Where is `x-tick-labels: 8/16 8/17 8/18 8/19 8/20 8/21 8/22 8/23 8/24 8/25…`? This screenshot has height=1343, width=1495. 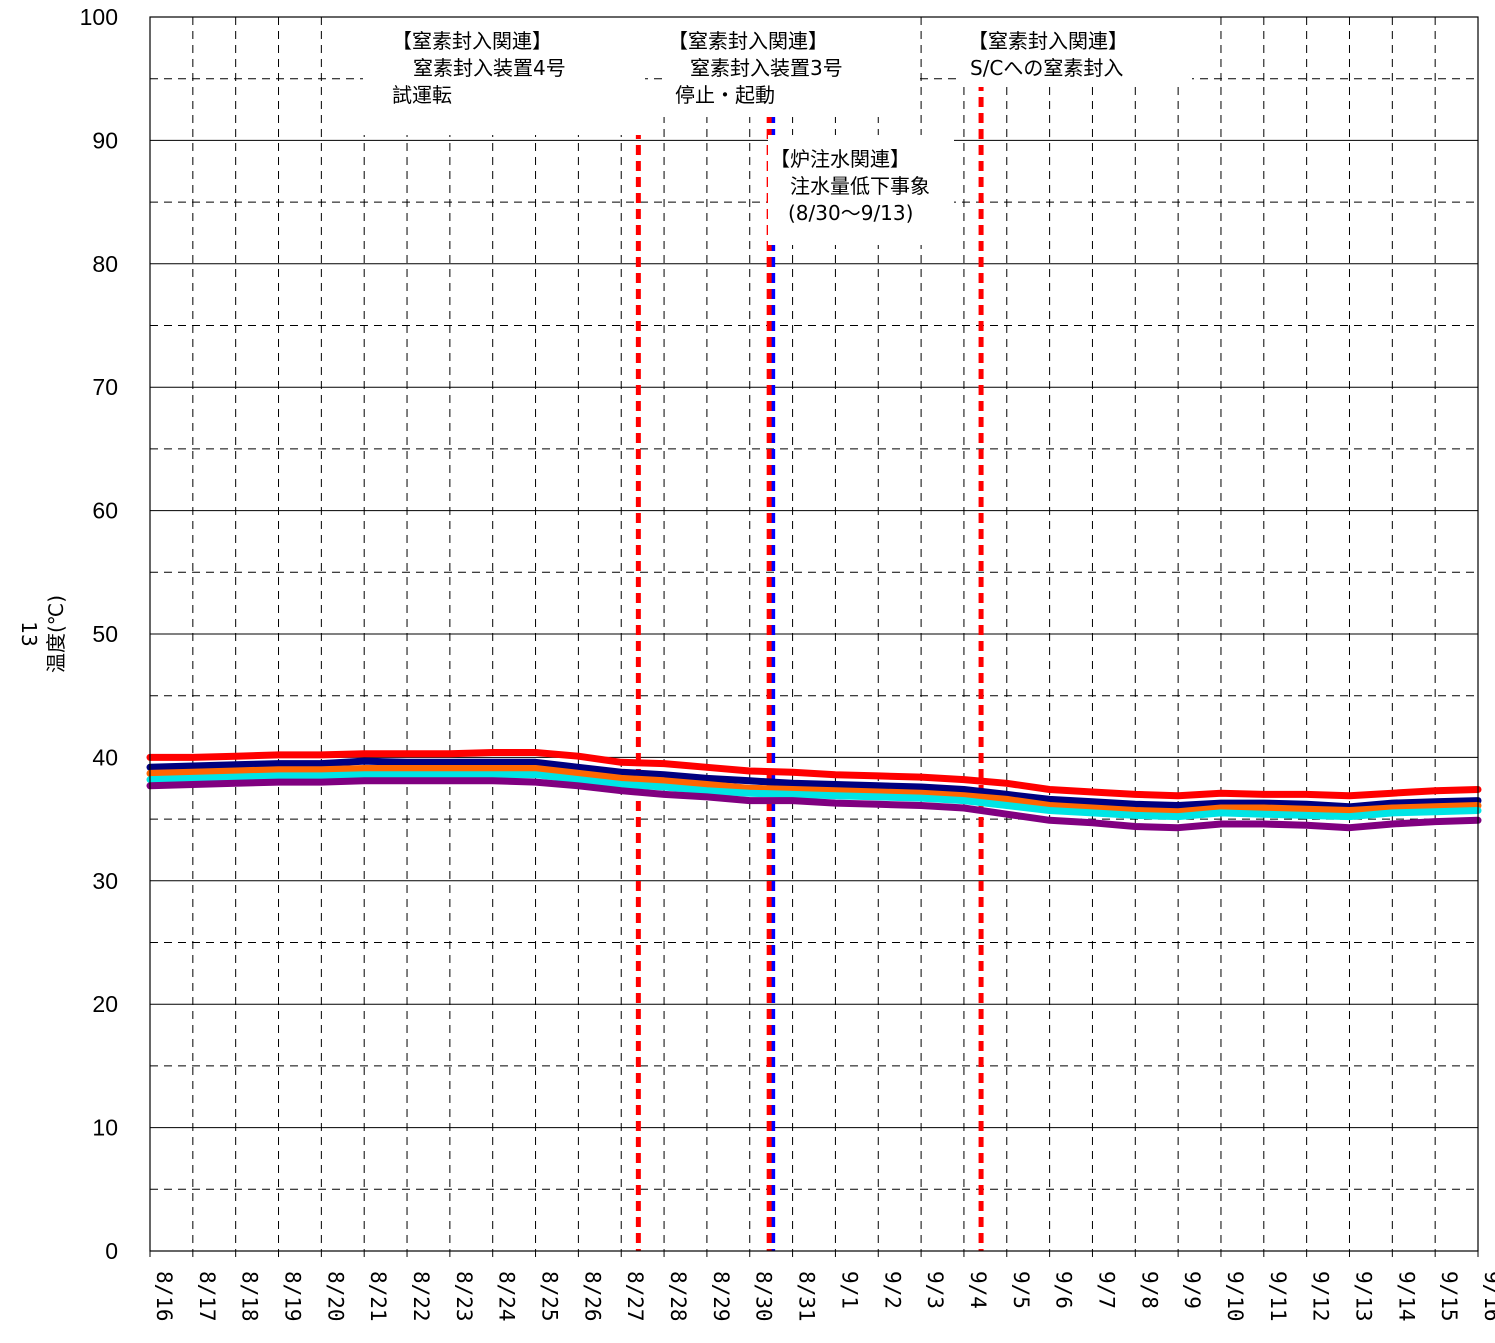
x-tick-labels: 8/16 8/17 8/18 8/19 8/20 8/21 8/22 8/23 8/24 8/25… is located at coordinates (823, 1296).